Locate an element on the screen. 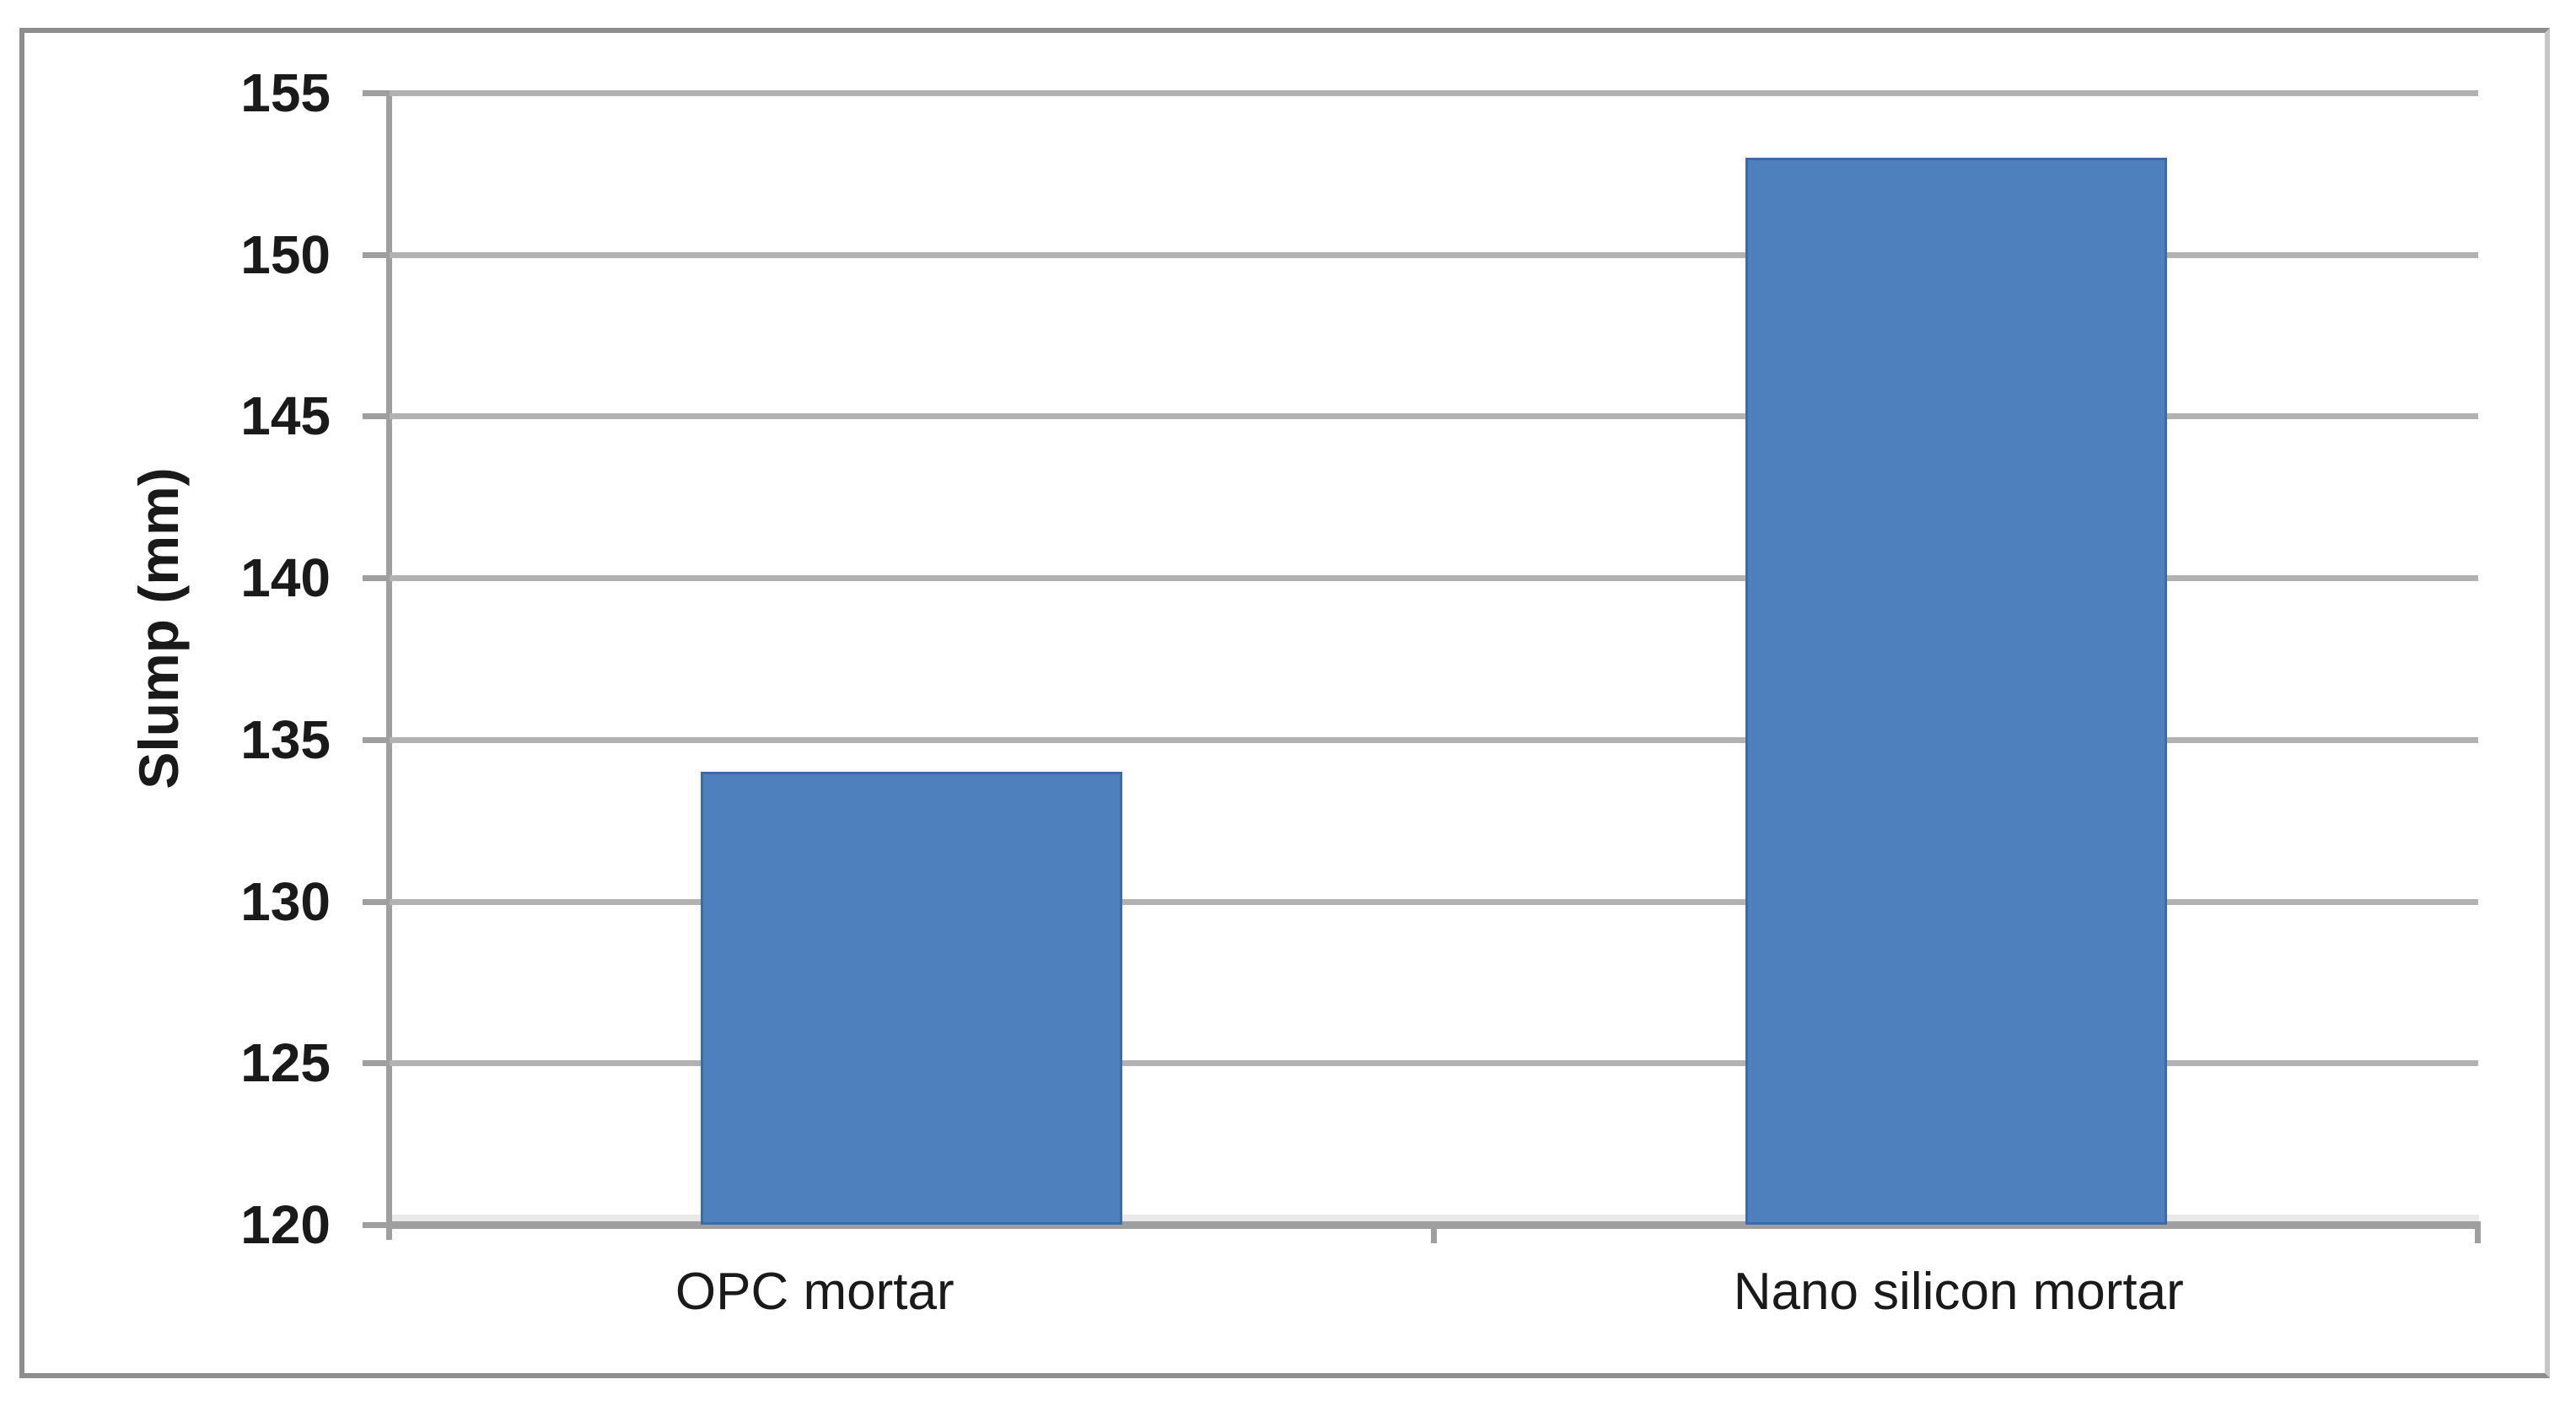  y-tick-label-135: 135 is located at coordinates (285, 739).